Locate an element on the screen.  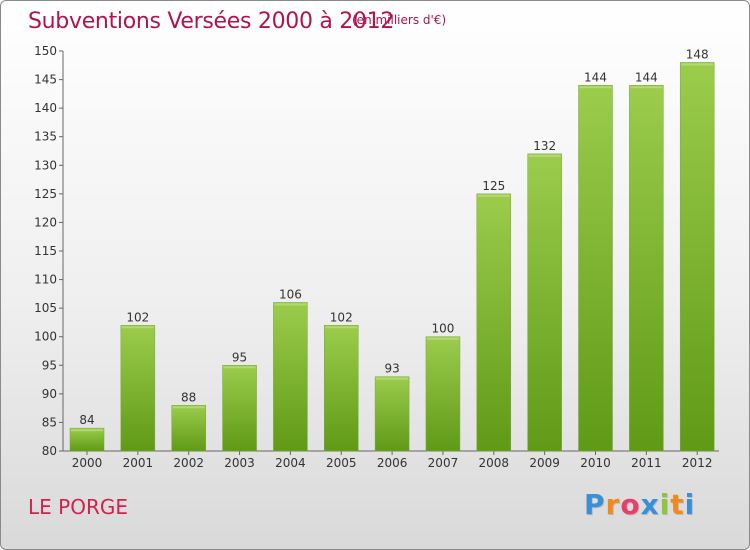
data-label-2006: 93 is located at coordinates (391, 369).